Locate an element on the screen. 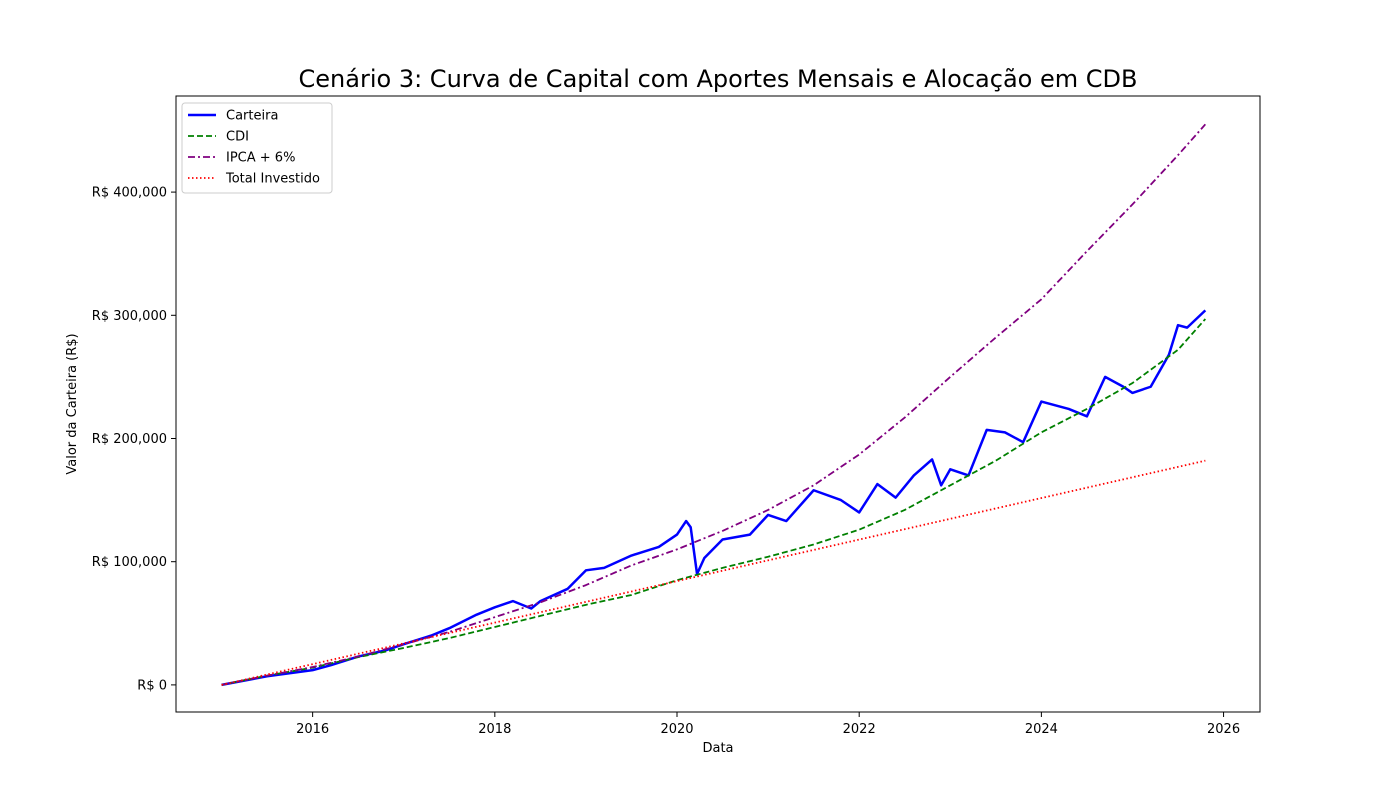 The image size is (1400, 800). legend-label: IPCA + 6% is located at coordinates (260, 158).